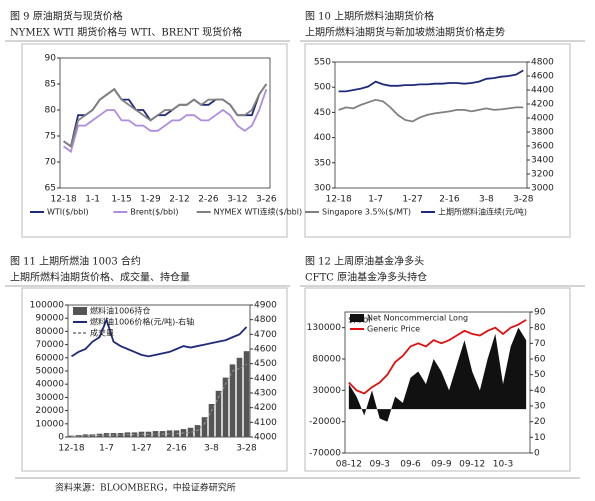 The height and width of the screenshot is (501, 595). Describe the element at coordinates (49, 358) in the screenshot. I see `y-tick-label: 60000` at that location.